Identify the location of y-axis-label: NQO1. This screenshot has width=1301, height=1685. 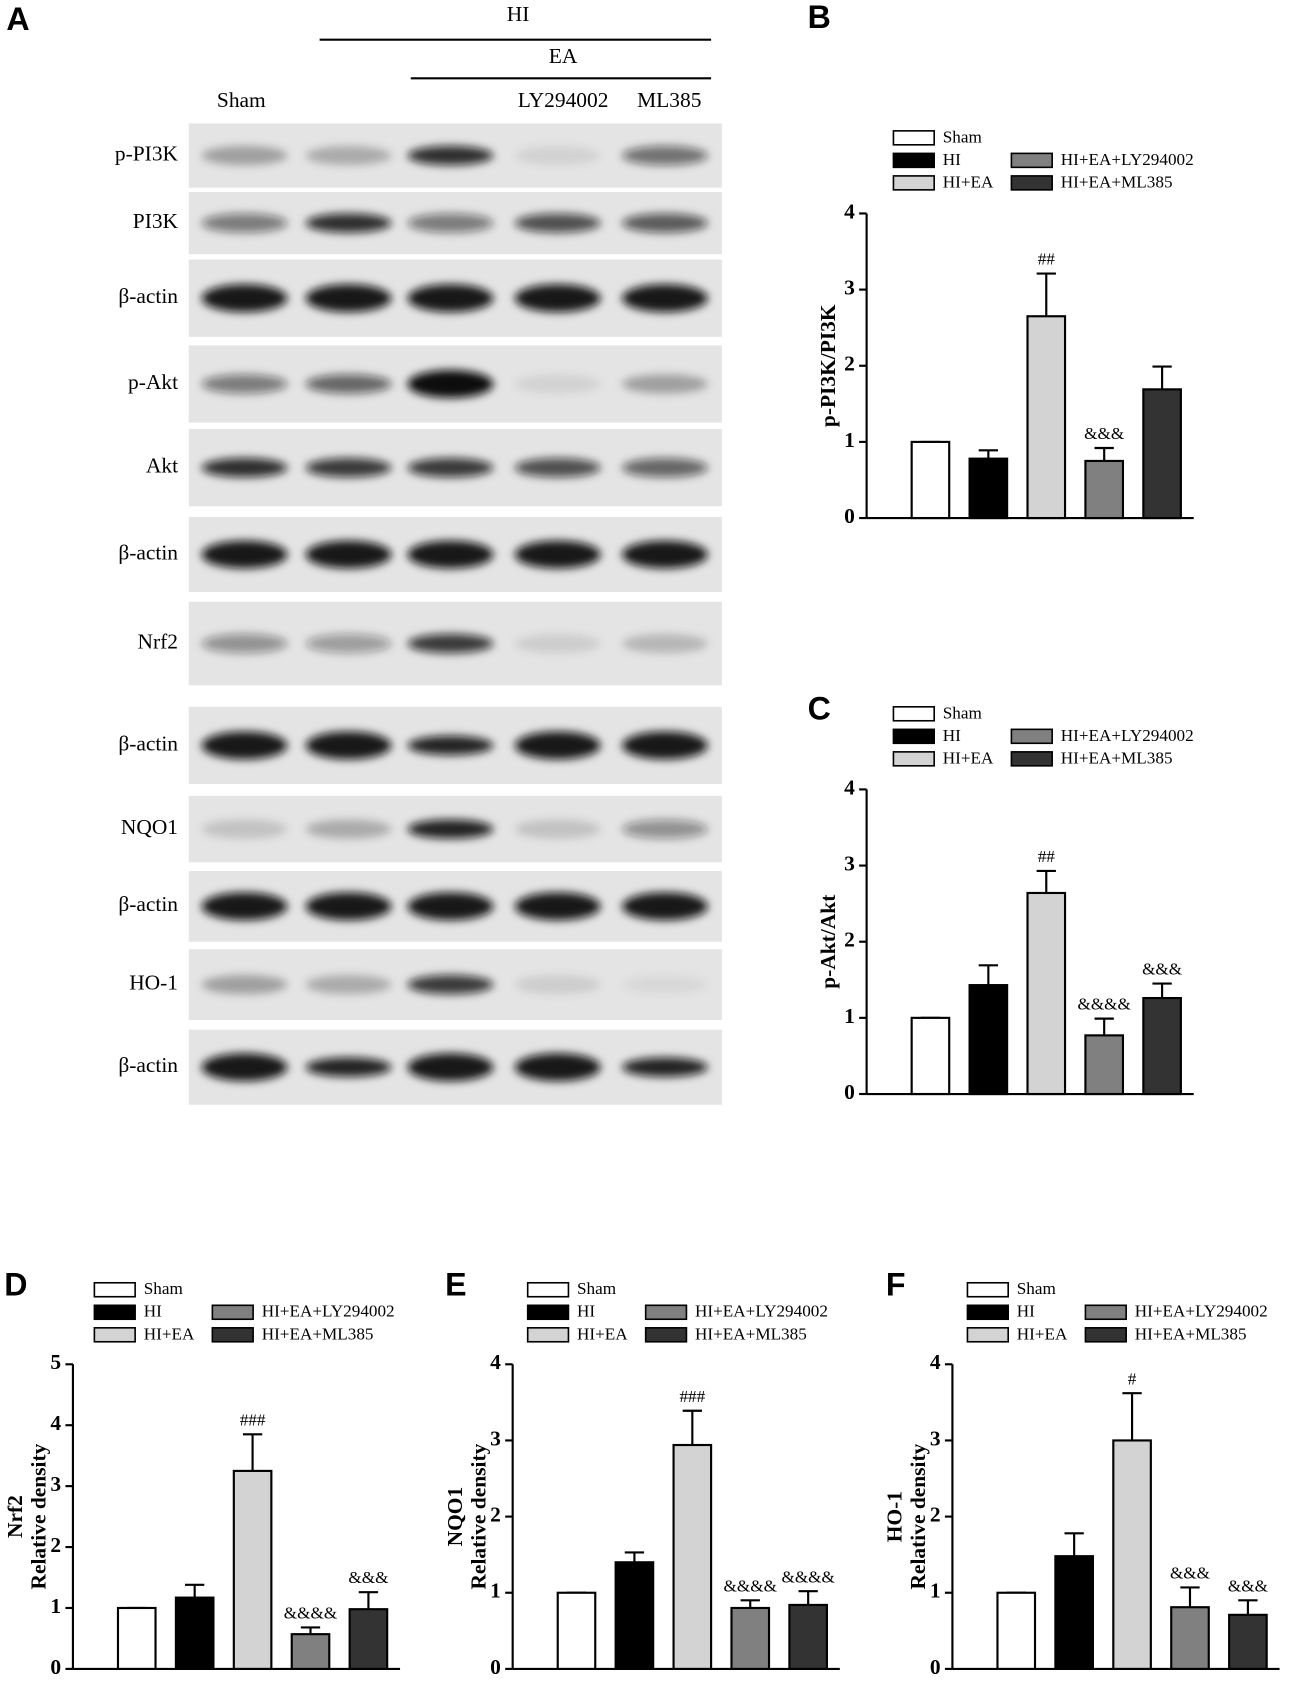
(455, 1517).